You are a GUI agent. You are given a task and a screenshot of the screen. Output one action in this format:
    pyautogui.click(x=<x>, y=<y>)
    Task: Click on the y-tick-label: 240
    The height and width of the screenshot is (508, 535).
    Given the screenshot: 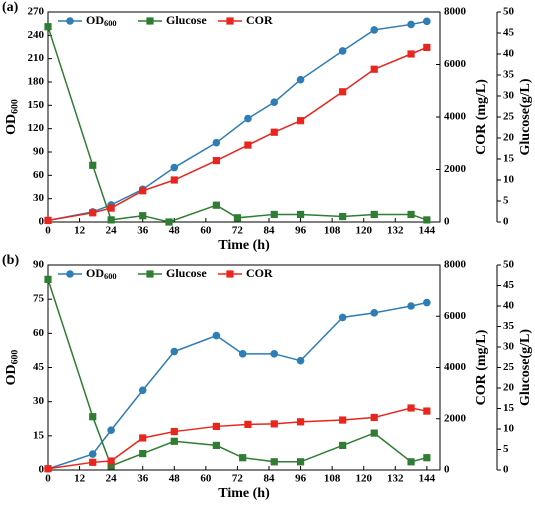 What is the action you would take?
    pyautogui.click(x=36, y=35)
    